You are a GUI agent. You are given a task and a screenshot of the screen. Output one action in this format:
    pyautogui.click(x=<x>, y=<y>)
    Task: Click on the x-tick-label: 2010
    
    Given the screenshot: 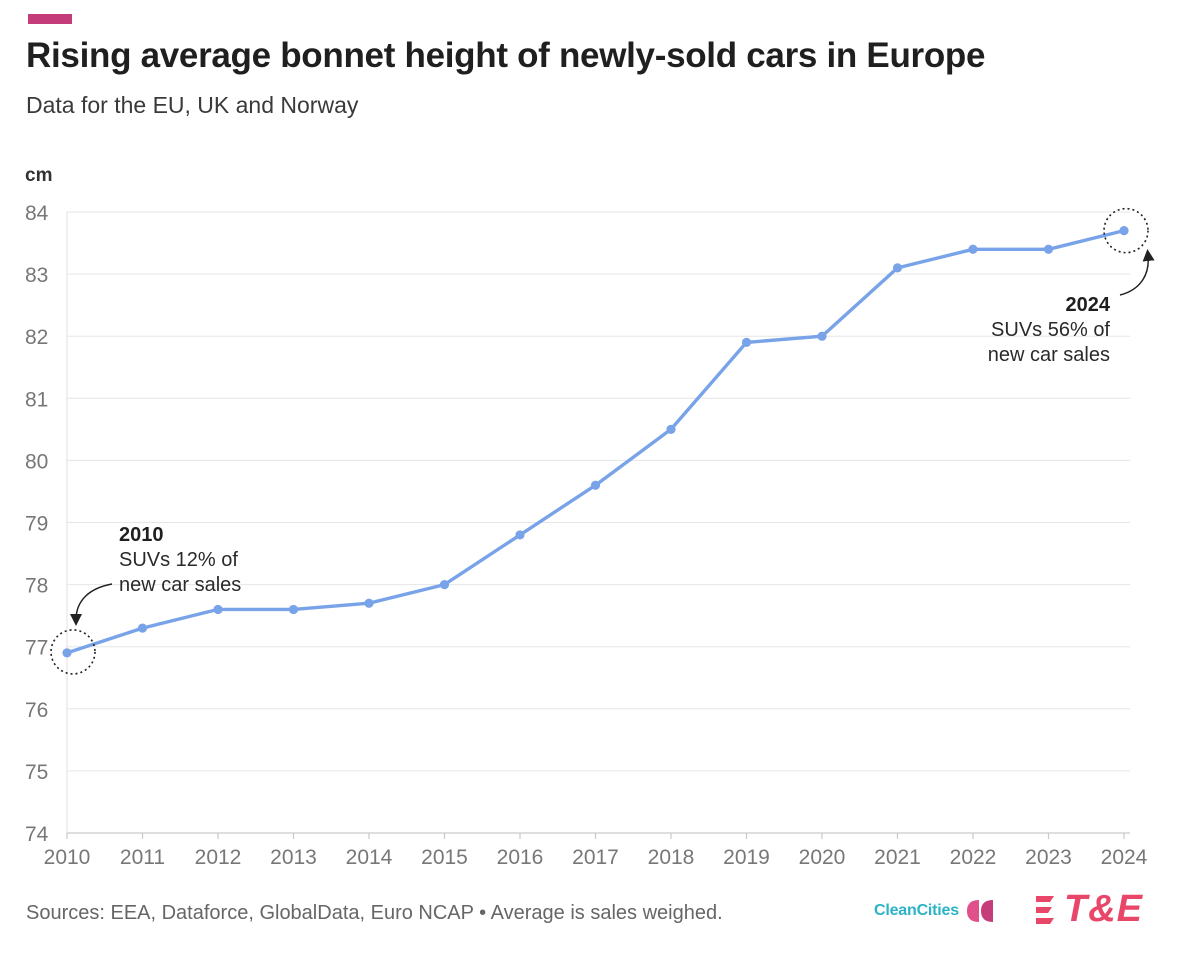 What is the action you would take?
    pyautogui.click(x=67, y=857)
    